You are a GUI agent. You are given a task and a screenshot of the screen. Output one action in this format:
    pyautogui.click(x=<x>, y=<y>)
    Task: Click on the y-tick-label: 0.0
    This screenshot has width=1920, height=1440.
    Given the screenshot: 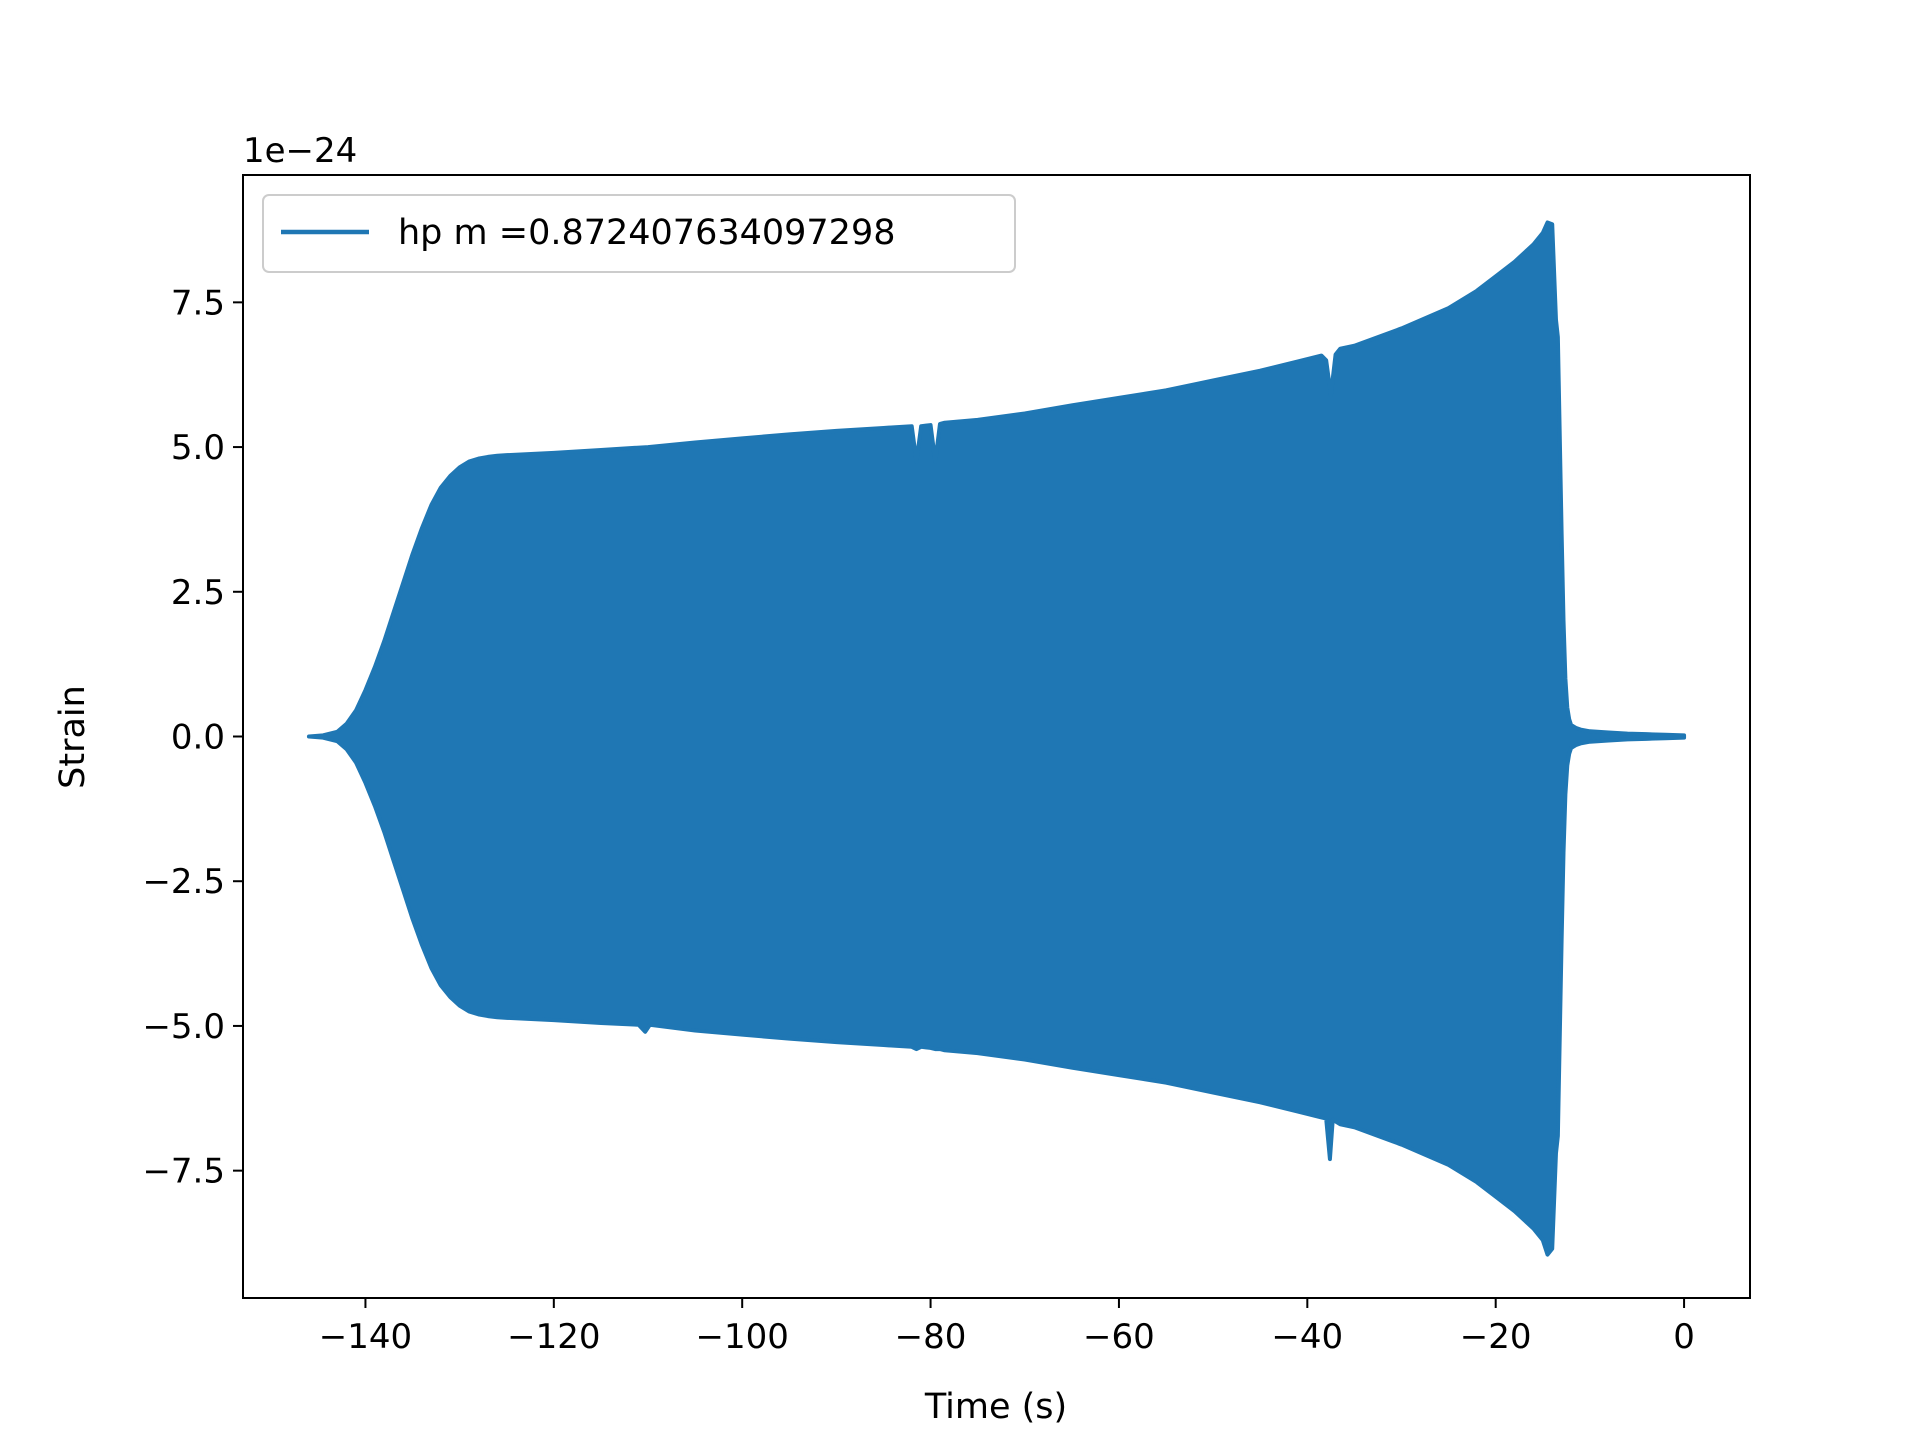 What is the action you would take?
    pyautogui.click(x=198, y=738)
    